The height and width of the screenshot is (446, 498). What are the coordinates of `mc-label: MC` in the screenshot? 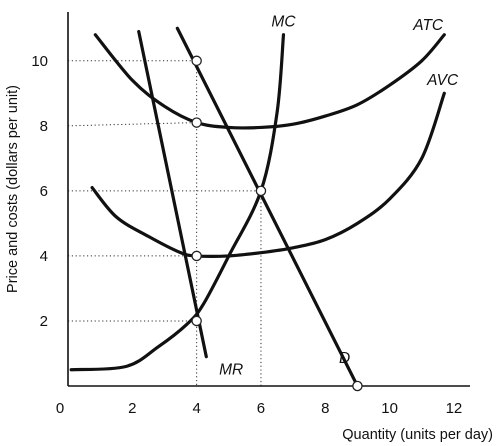 It's located at (283, 22).